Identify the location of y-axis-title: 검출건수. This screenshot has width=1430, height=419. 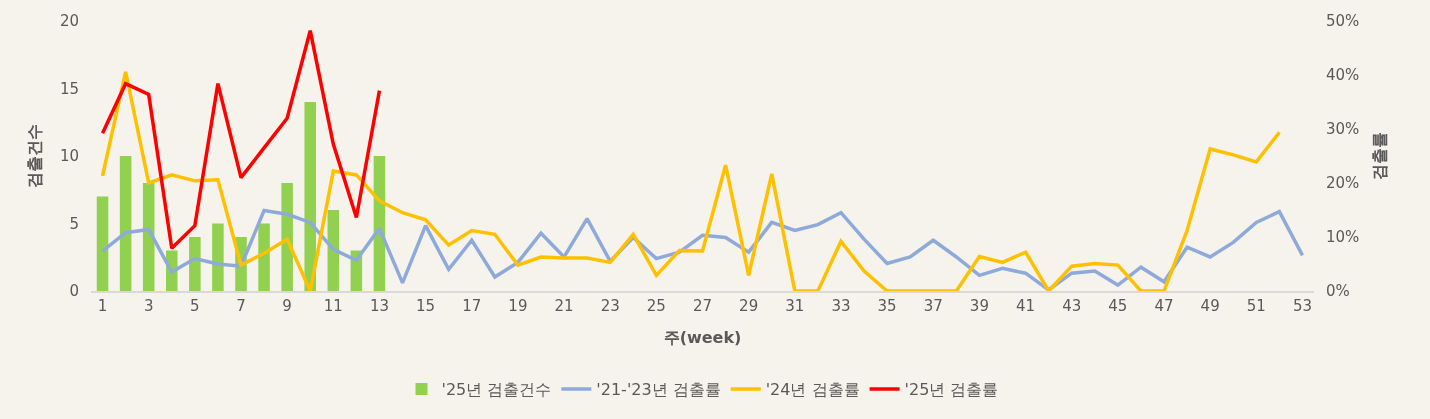
(34, 156).